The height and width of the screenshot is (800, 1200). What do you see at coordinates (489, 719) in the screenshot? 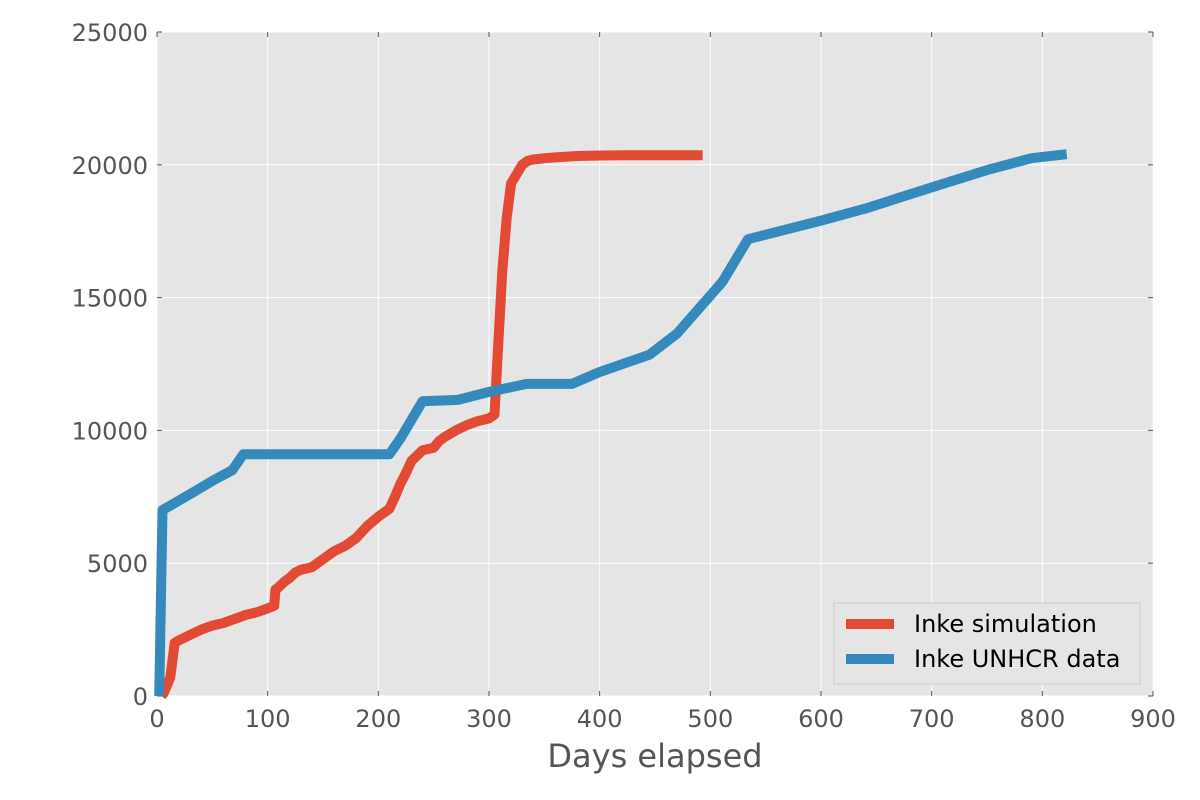
I see `x-tick-label: 300` at bounding box center [489, 719].